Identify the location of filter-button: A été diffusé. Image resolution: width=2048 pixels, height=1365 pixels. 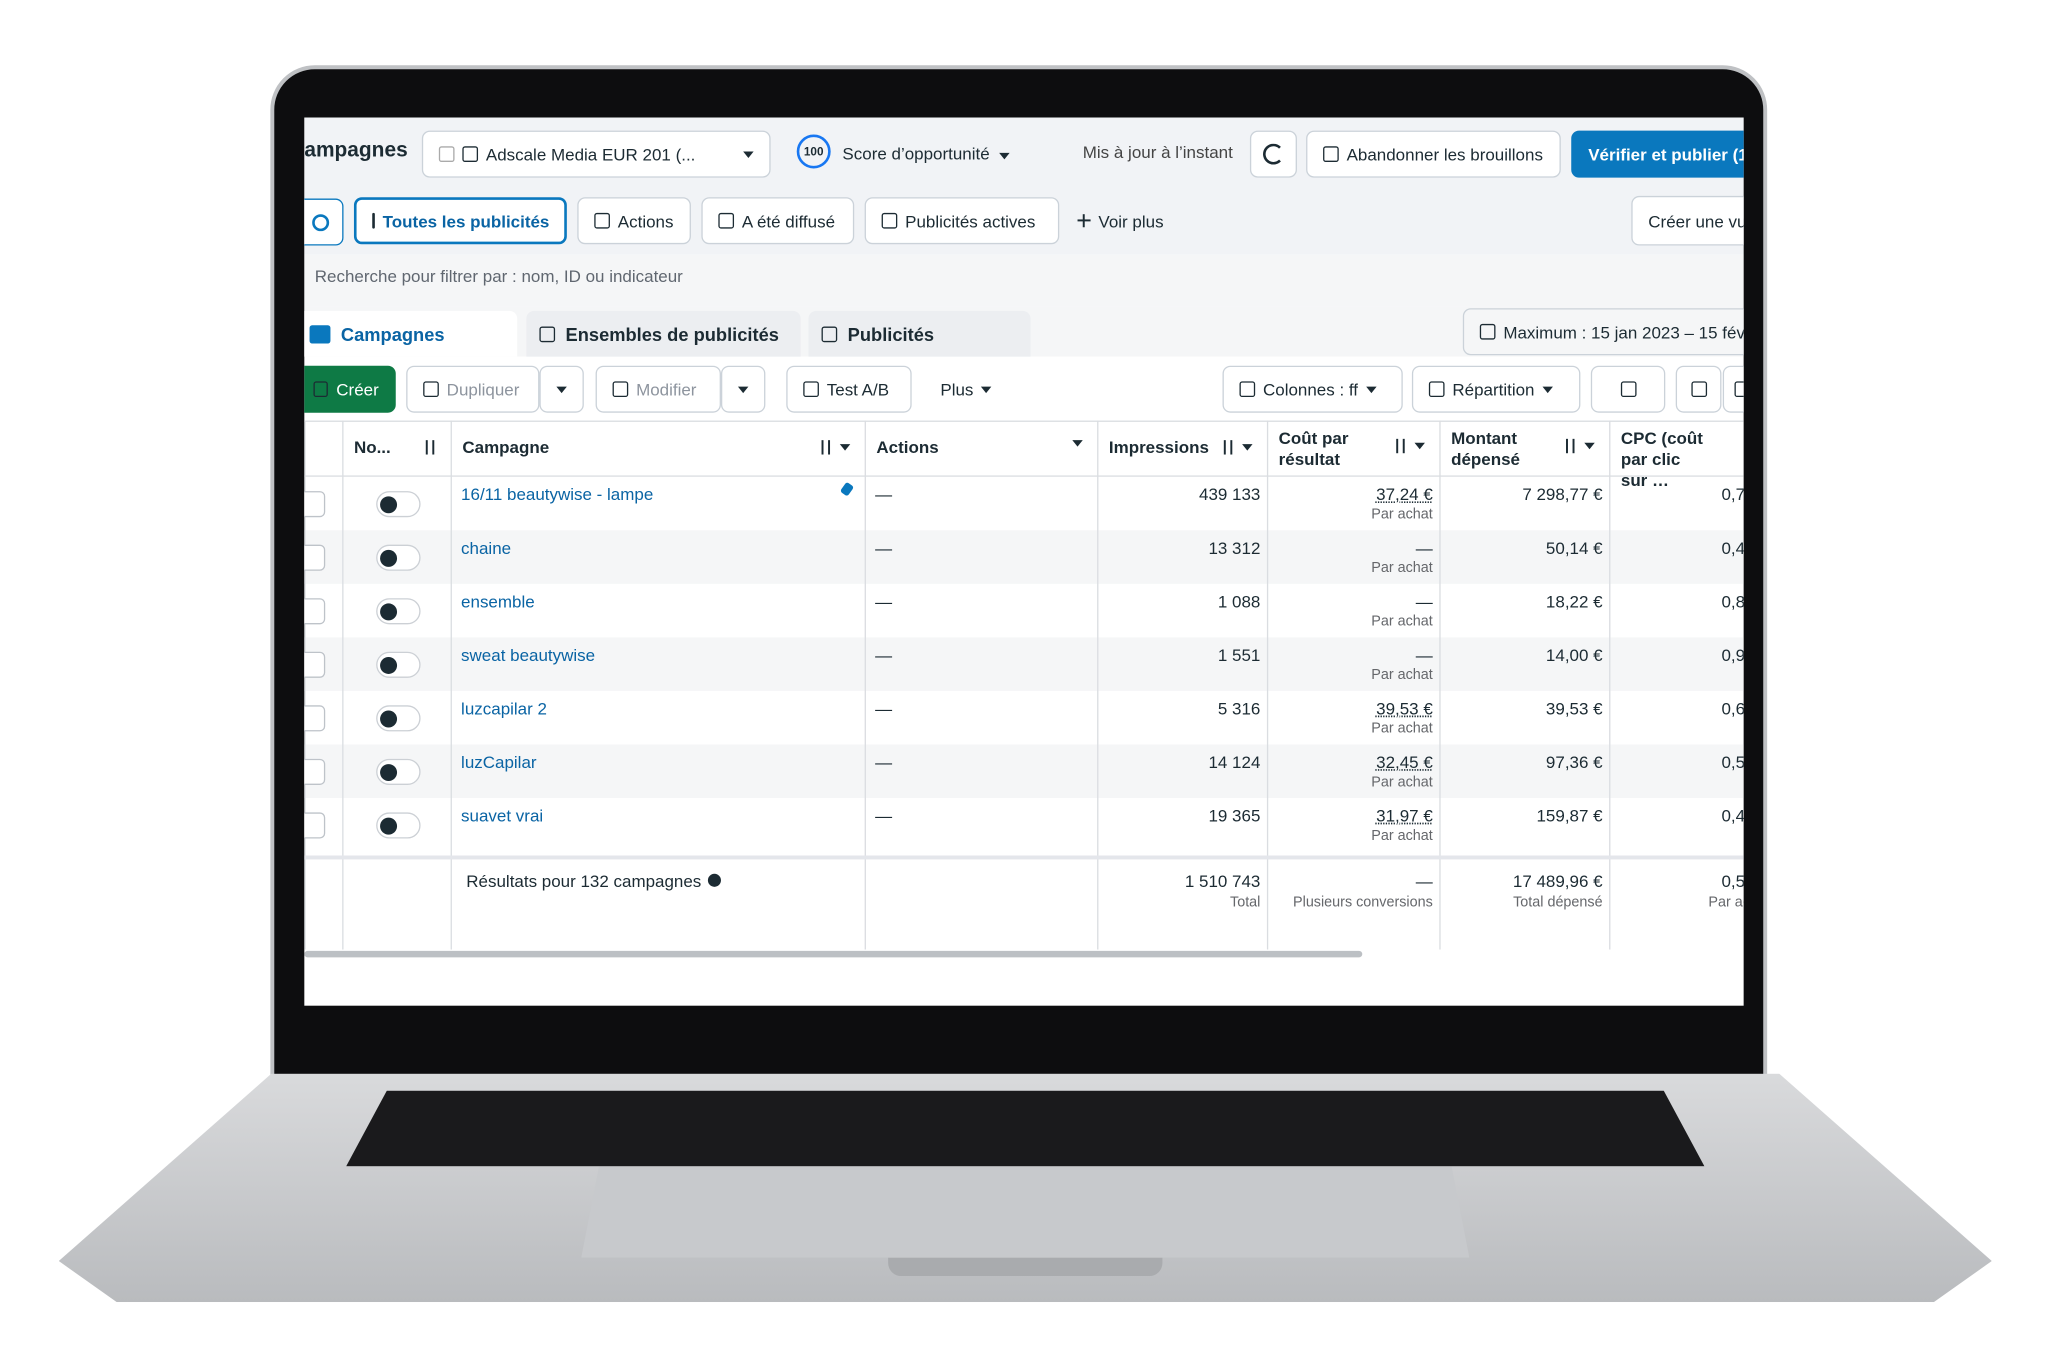
(778, 221).